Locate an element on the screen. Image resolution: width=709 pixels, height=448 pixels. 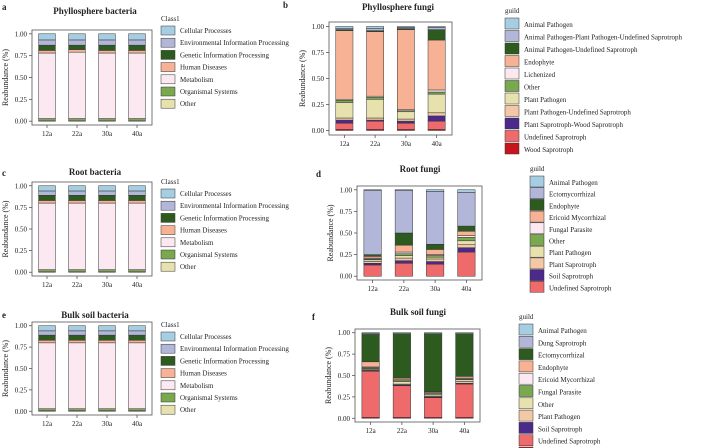
x-tick-label: 40a is located at coordinates (137, 424).